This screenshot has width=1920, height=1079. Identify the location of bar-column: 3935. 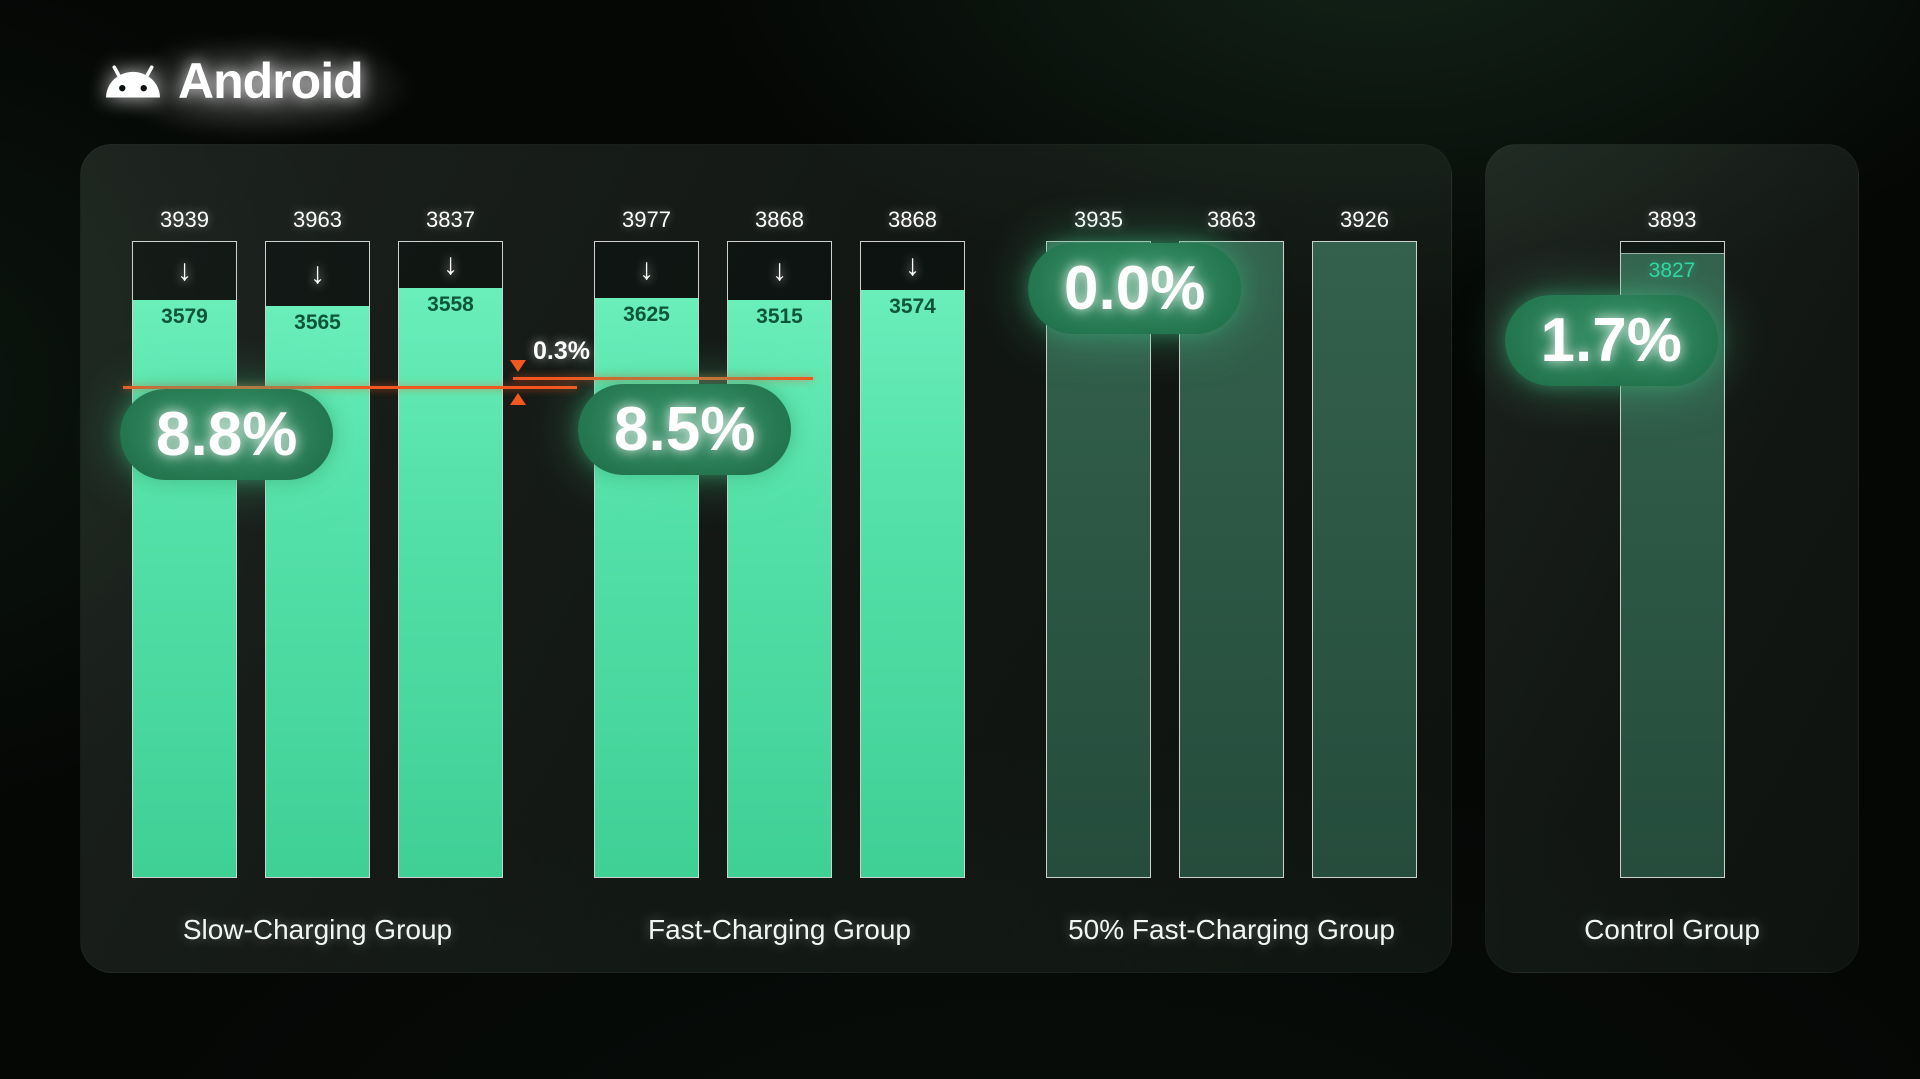
(1098, 542).